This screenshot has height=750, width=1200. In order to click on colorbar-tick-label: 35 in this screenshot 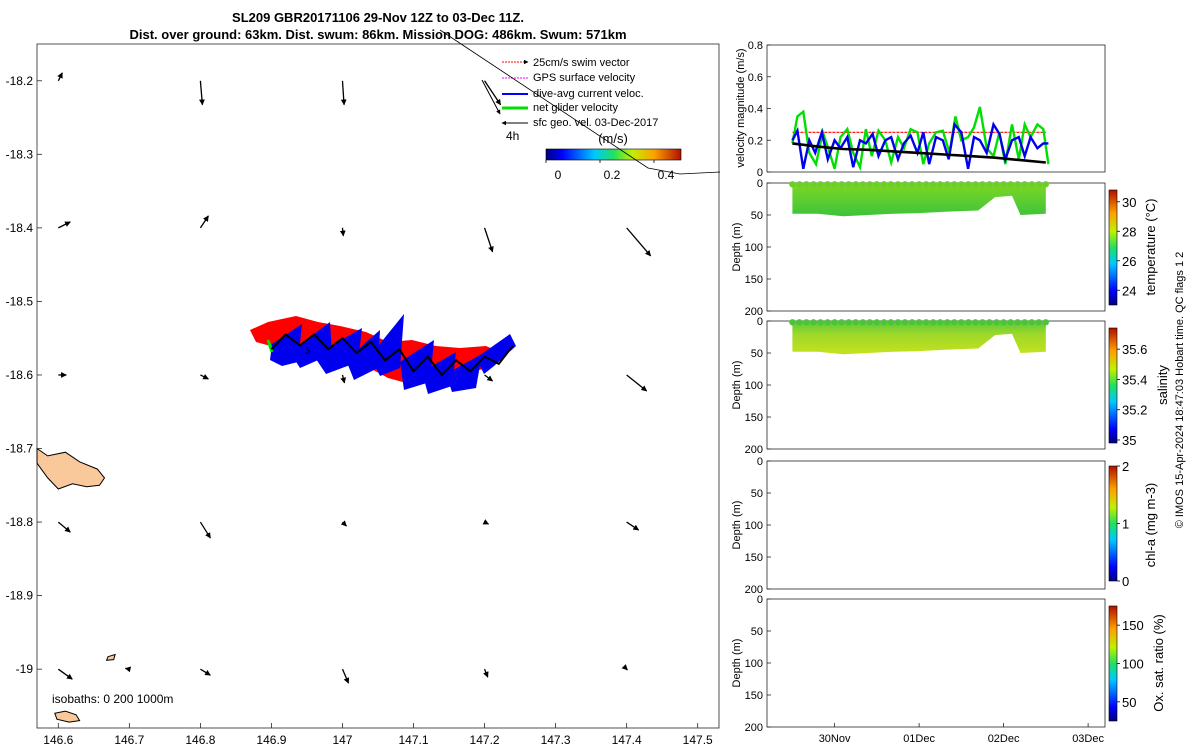, I will do `click(1129, 440)`.